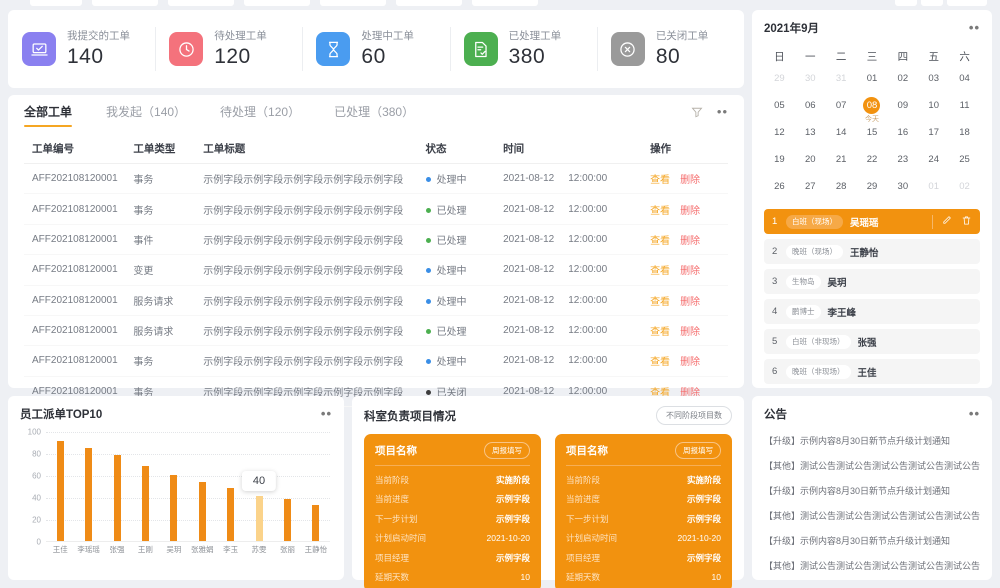 Image resolution: width=1000 pixels, height=588 pixels. I want to click on stat-card: 已处理工单 380, so click(523, 49).